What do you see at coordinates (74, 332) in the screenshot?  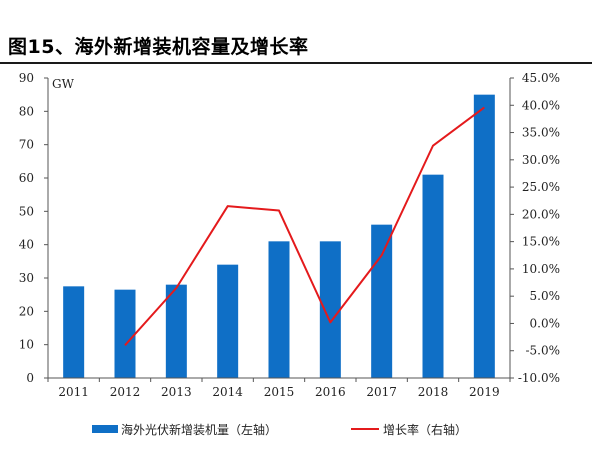 I see `bar-2011` at bounding box center [74, 332].